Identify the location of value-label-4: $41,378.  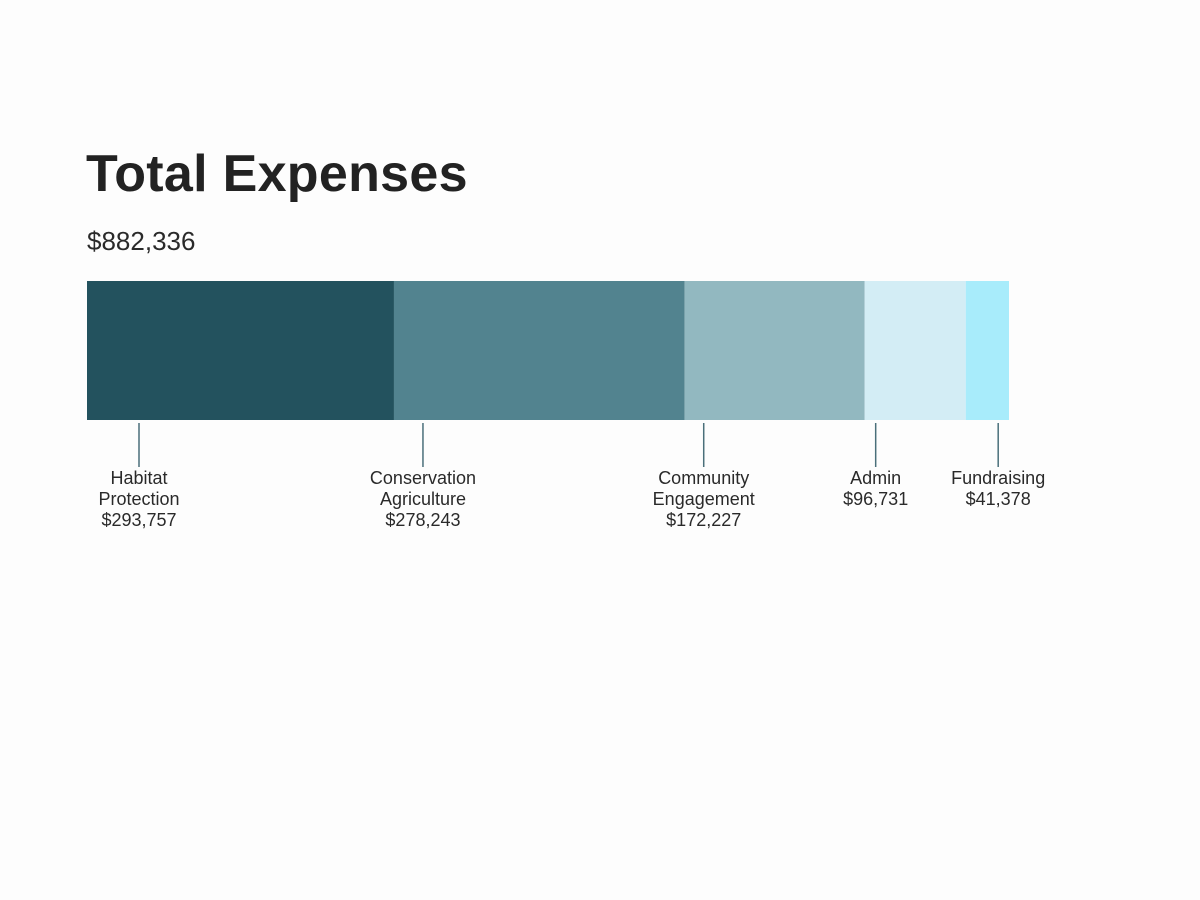
(998, 499).